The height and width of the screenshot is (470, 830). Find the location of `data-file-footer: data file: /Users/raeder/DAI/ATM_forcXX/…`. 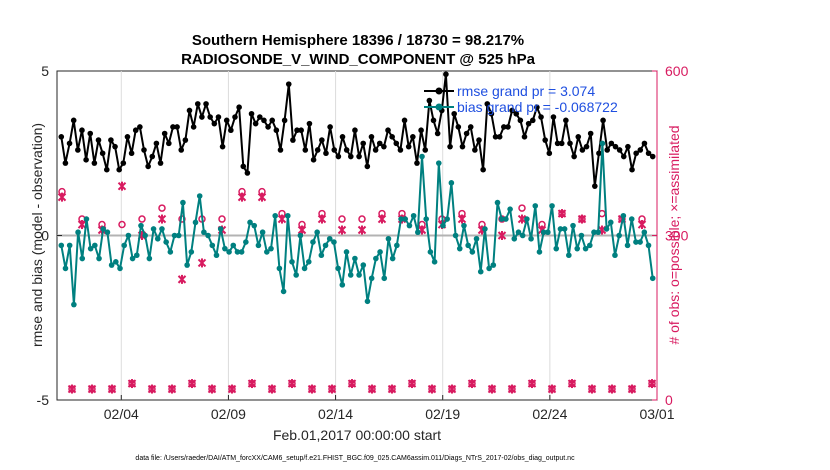

data-file-footer: data file: /Users/raeder/DAI/ATM_forcXX/… is located at coordinates (355, 458).